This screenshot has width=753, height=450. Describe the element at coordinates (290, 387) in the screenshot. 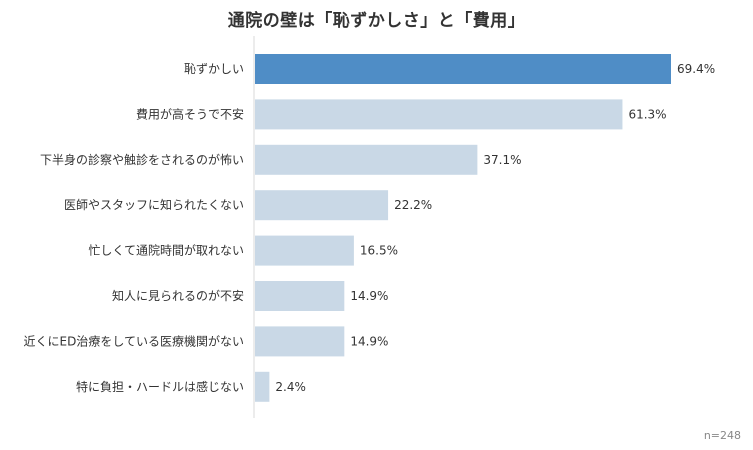

I see `value-label: 2.4%` at that location.